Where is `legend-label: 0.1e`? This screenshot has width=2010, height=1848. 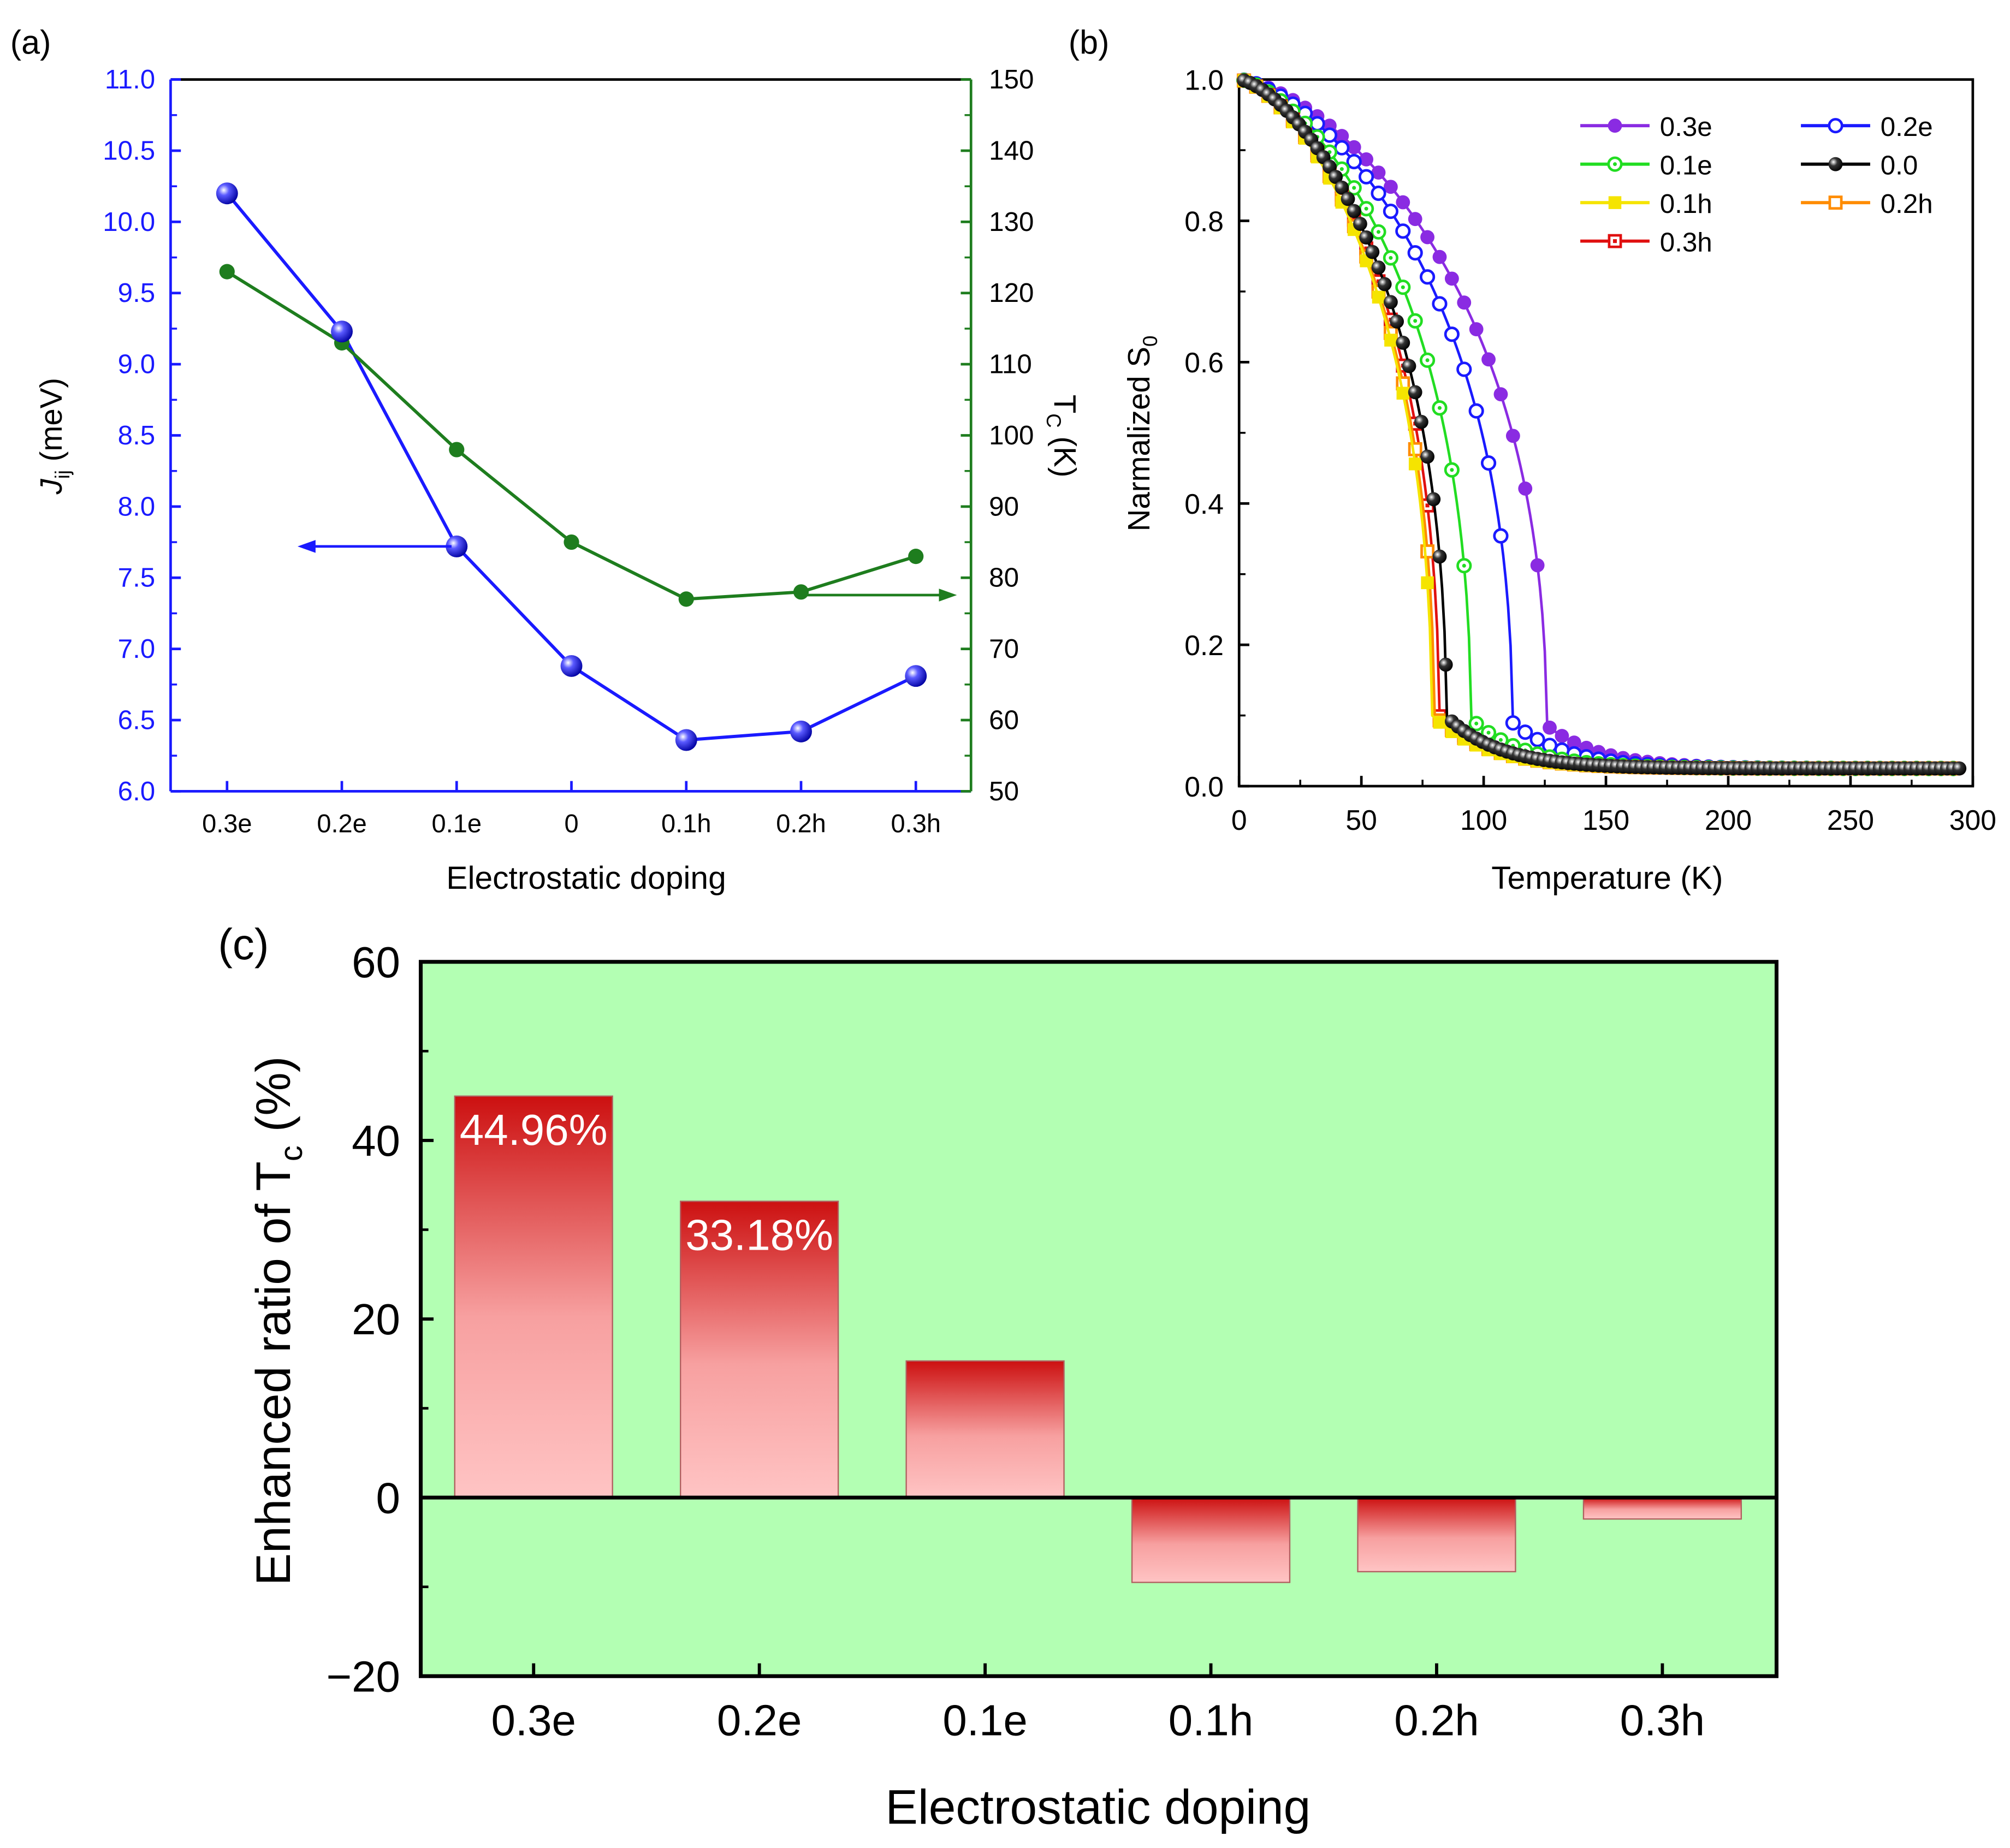 legend-label: 0.1e is located at coordinates (1686, 165).